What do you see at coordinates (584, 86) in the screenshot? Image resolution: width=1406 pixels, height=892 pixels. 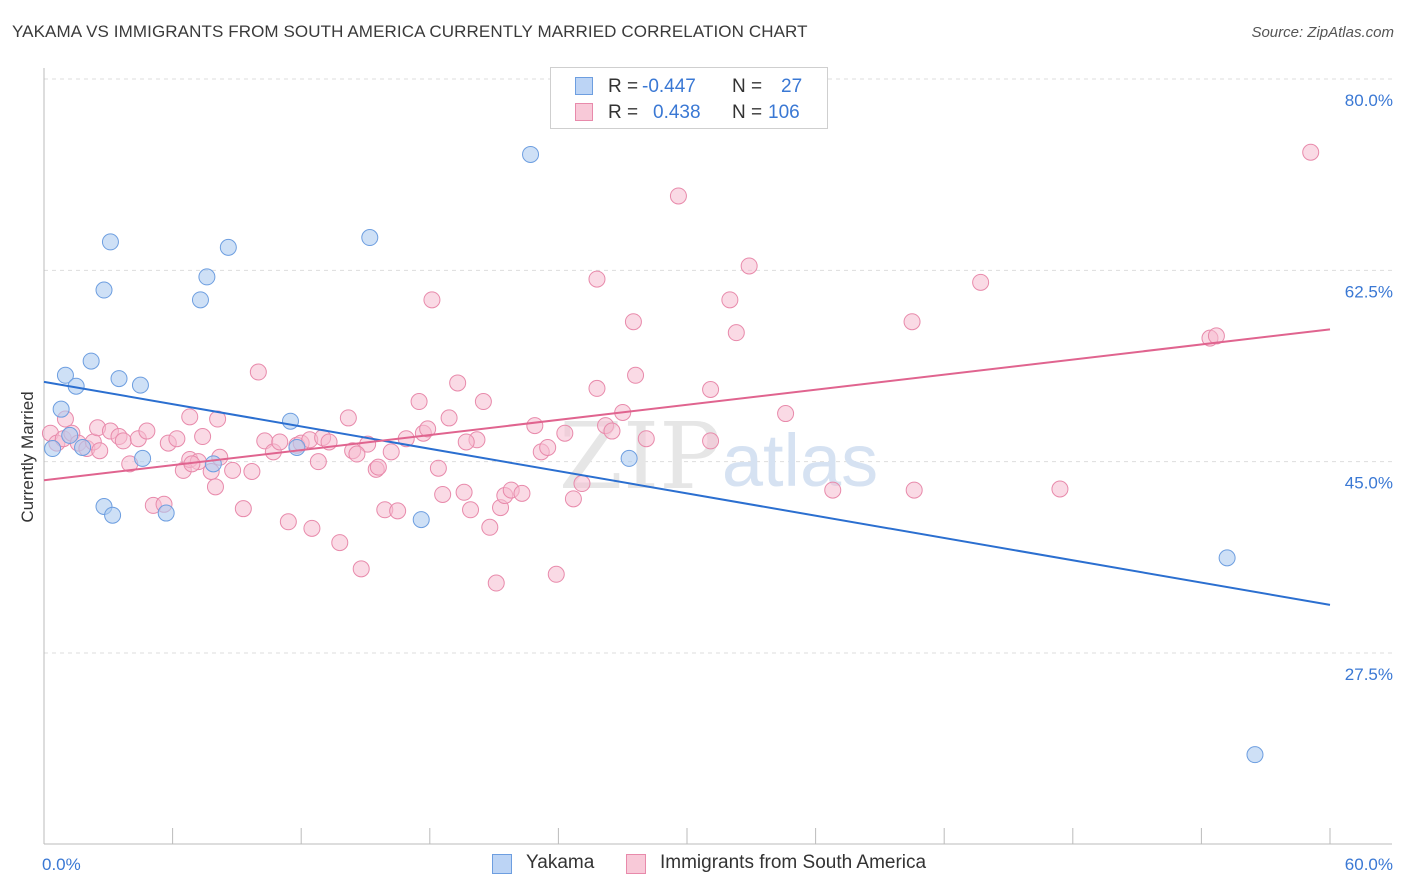 I see `legend-swatch-yakama` at bounding box center [584, 86].